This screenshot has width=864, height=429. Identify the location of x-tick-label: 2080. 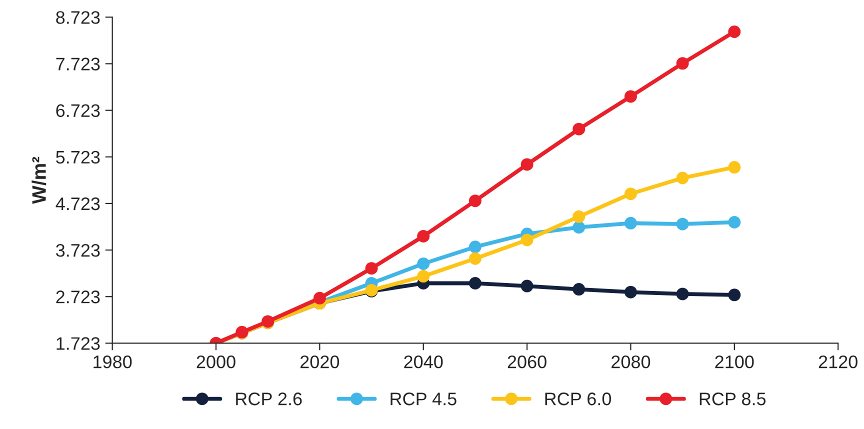
(631, 361).